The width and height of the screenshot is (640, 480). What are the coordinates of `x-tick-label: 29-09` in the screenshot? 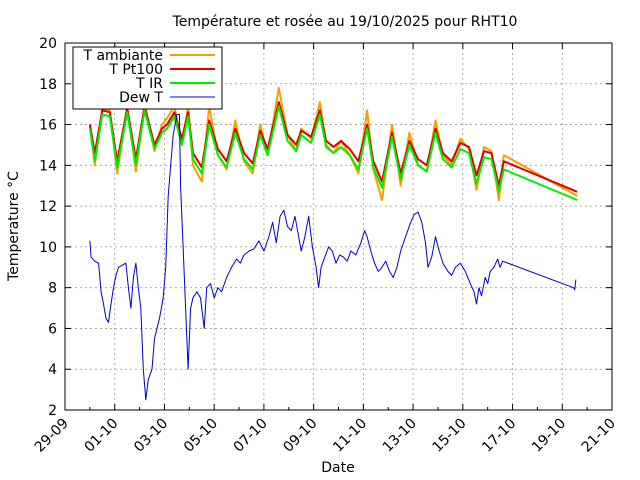 It's located at (52, 436).